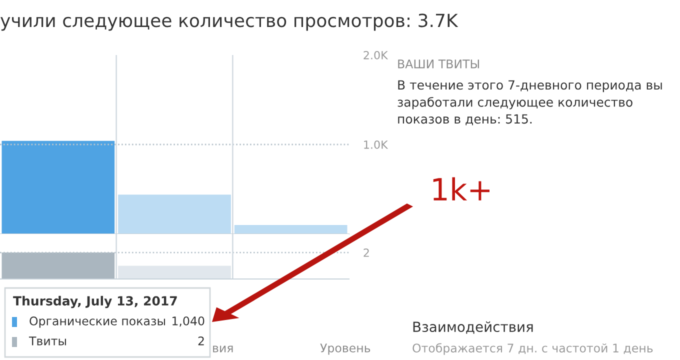 Image resolution: width=680 pixels, height=360 pixels. I want to click on y-tick-label: 2.0K, so click(376, 55).